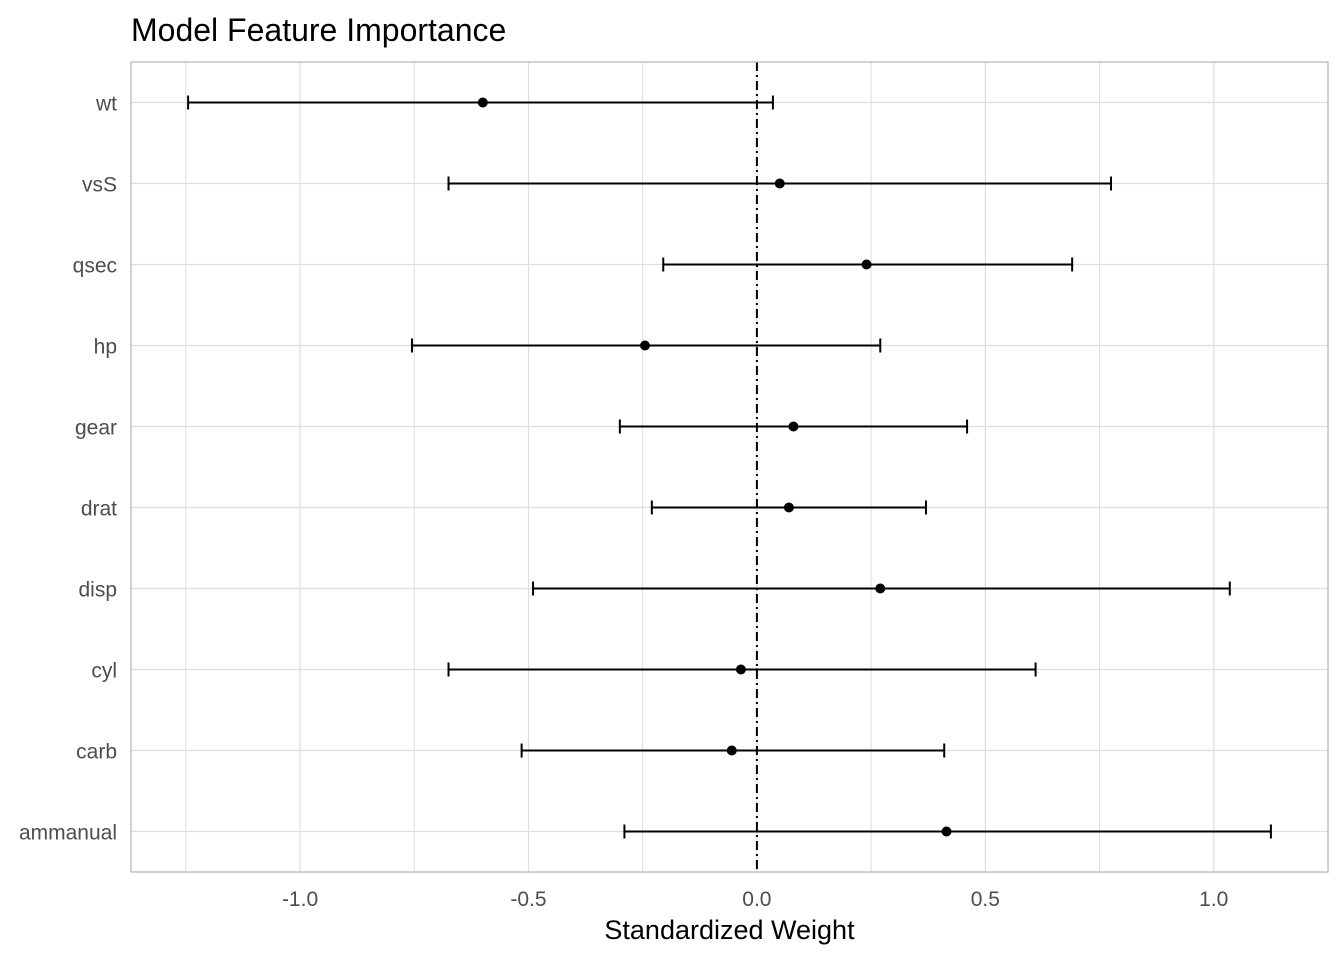 This screenshot has height=960, width=1344. Describe the element at coordinates (644, 345) in the screenshot. I see `point-hp` at that location.